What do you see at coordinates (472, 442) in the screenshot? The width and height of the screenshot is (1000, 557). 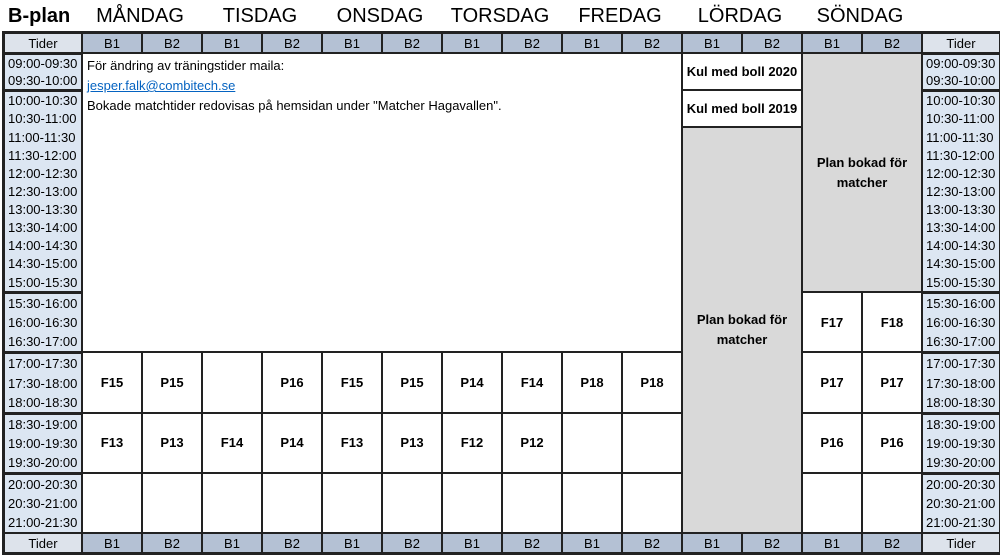 I see `slot-cell: F12` at bounding box center [472, 442].